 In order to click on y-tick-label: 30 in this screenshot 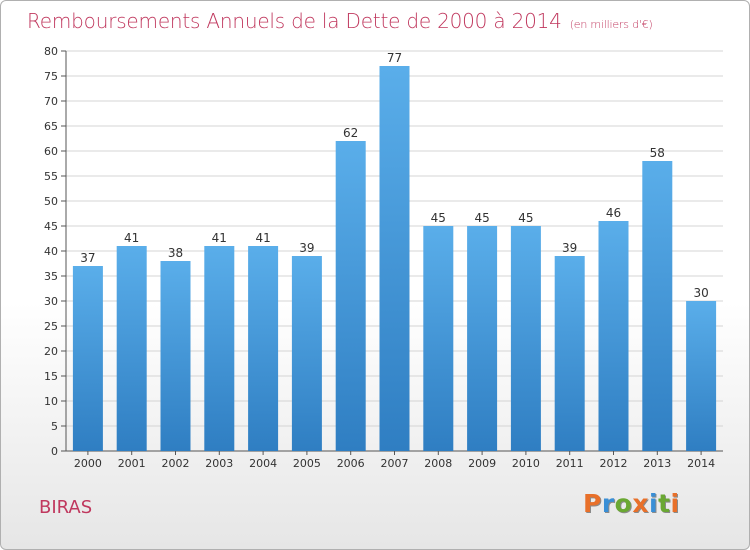, I will do `click(51, 301)`.